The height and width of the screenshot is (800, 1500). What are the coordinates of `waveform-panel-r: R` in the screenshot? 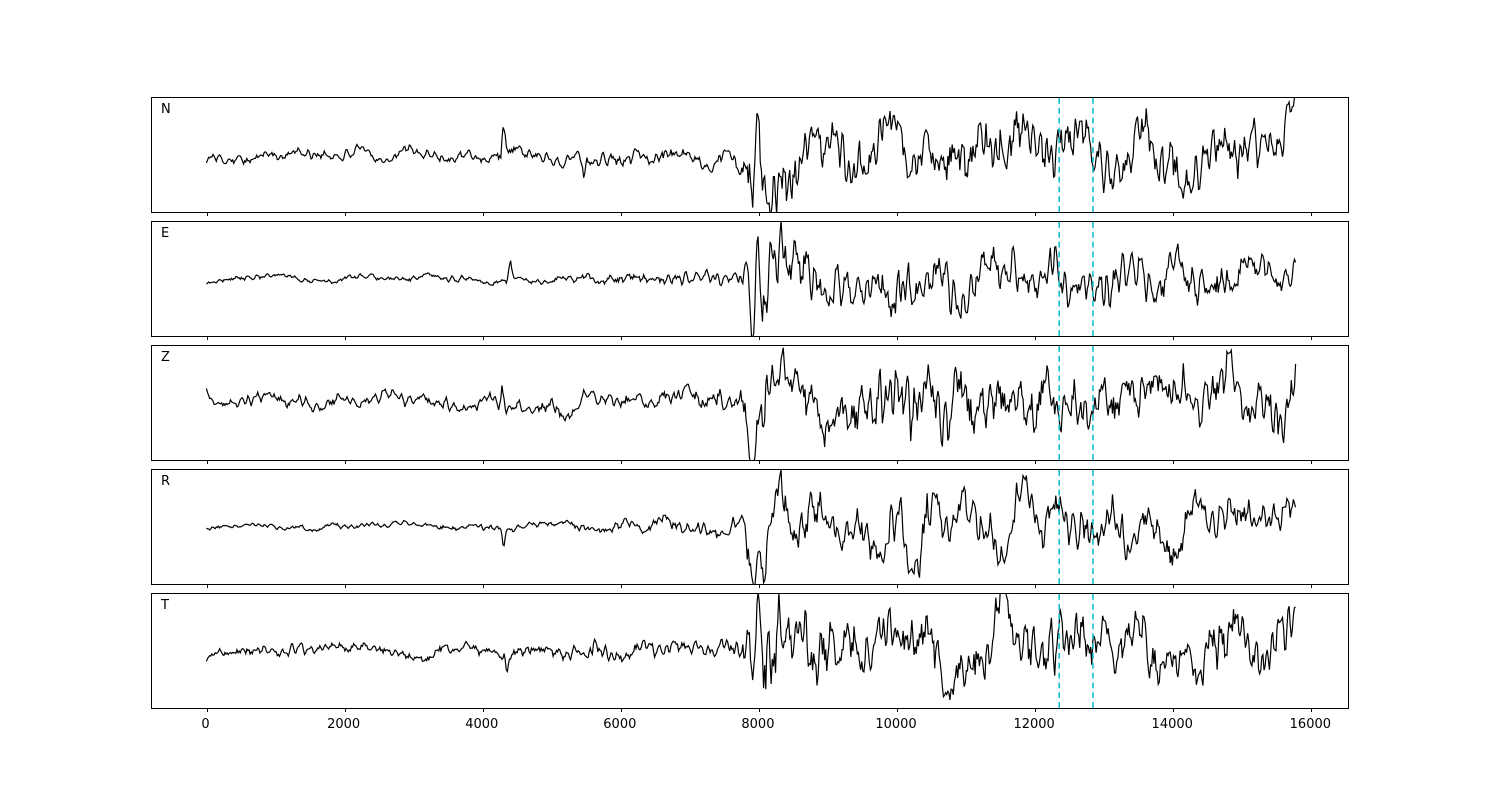 It's located at (750, 528).